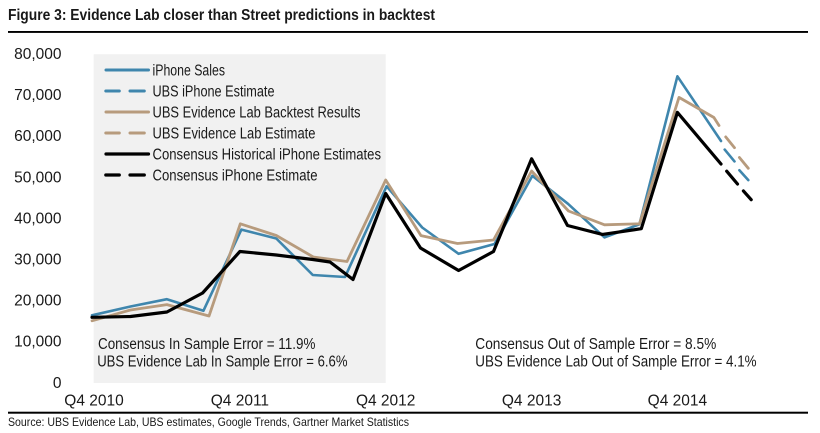  I want to click on svg-text:Consensus Historical iPhone Es: Consensus Historical iPhone Estimates, so click(267, 155).